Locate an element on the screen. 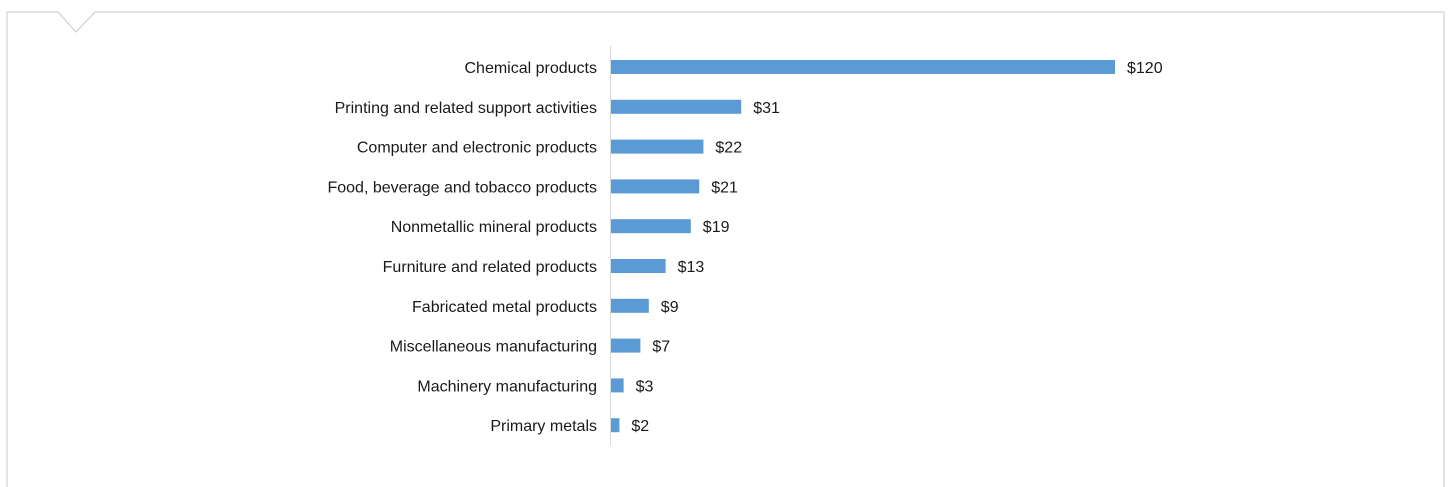  value-label-7: $7 is located at coordinates (661, 347).